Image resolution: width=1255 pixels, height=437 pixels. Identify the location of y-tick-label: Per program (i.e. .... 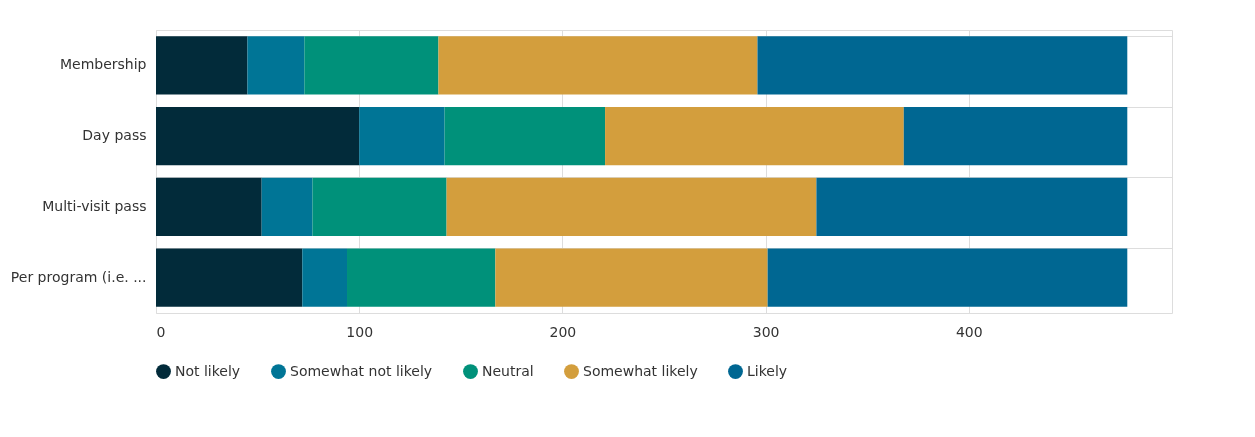
(78, 276).